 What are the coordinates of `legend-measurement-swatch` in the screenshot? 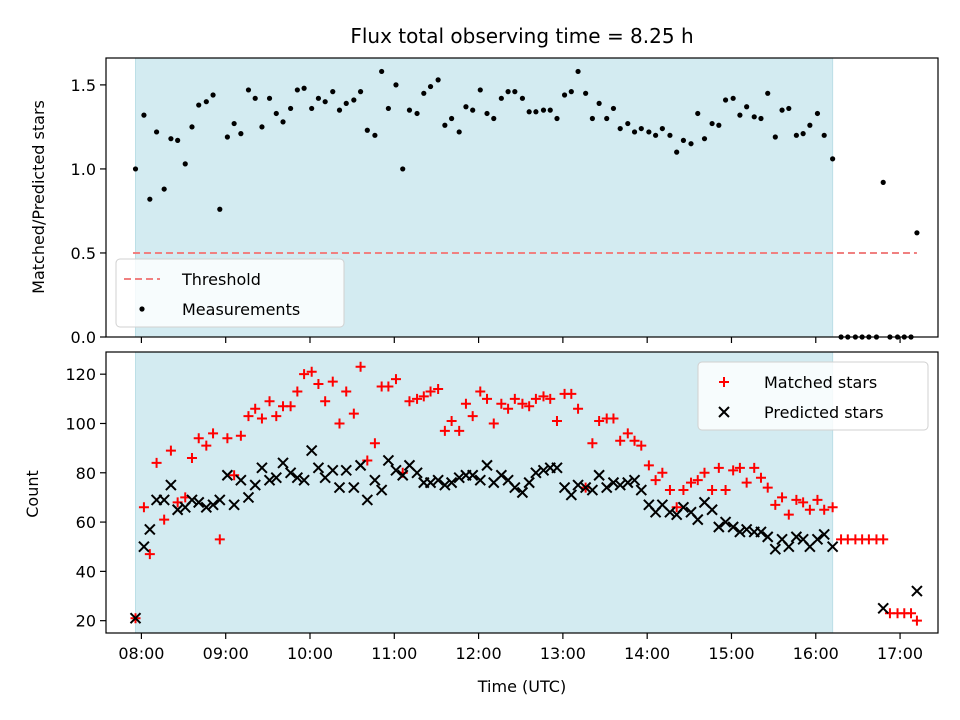 It's located at (142, 309).